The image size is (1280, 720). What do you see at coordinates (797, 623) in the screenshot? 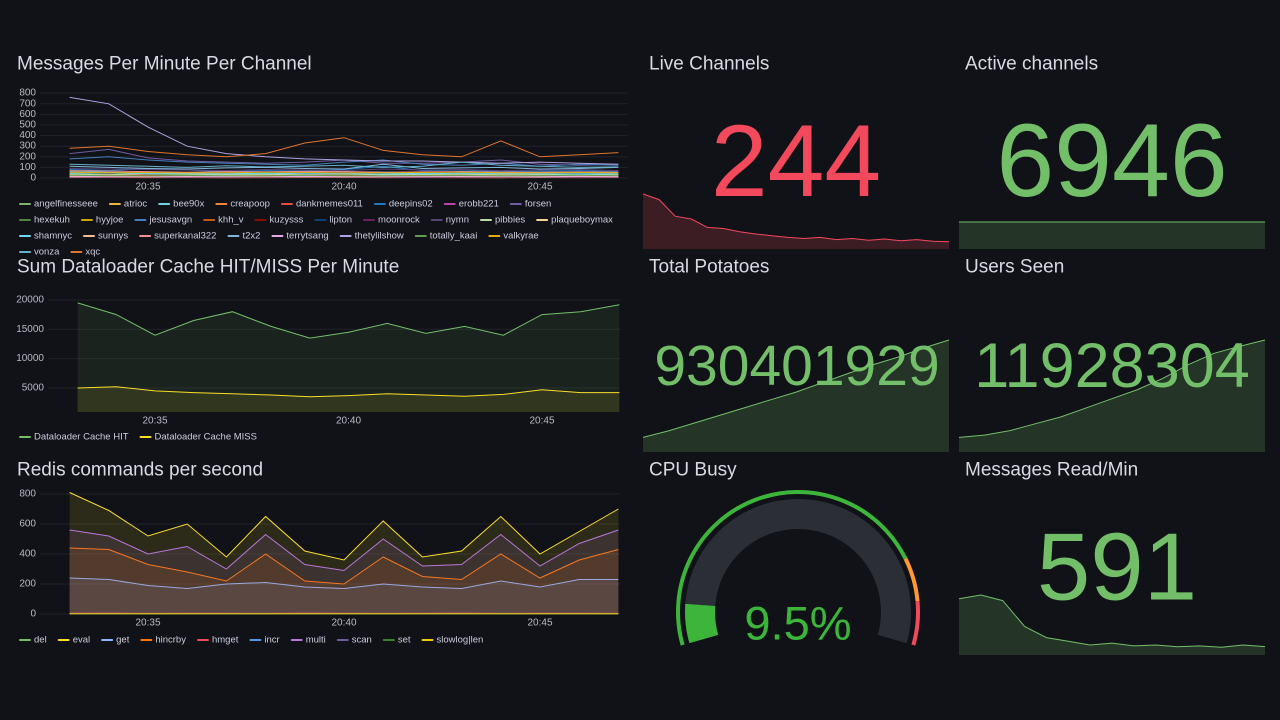
I see `gauge-label: 9.5%` at bounding box center [797, 623].